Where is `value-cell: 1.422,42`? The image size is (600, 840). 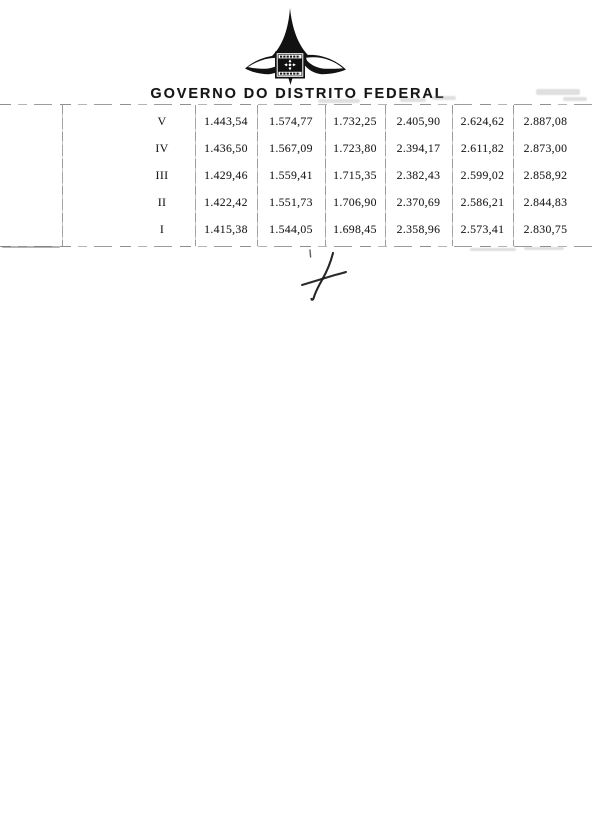 value-cell: 1.422,42 is located at coordinates (226, 202).